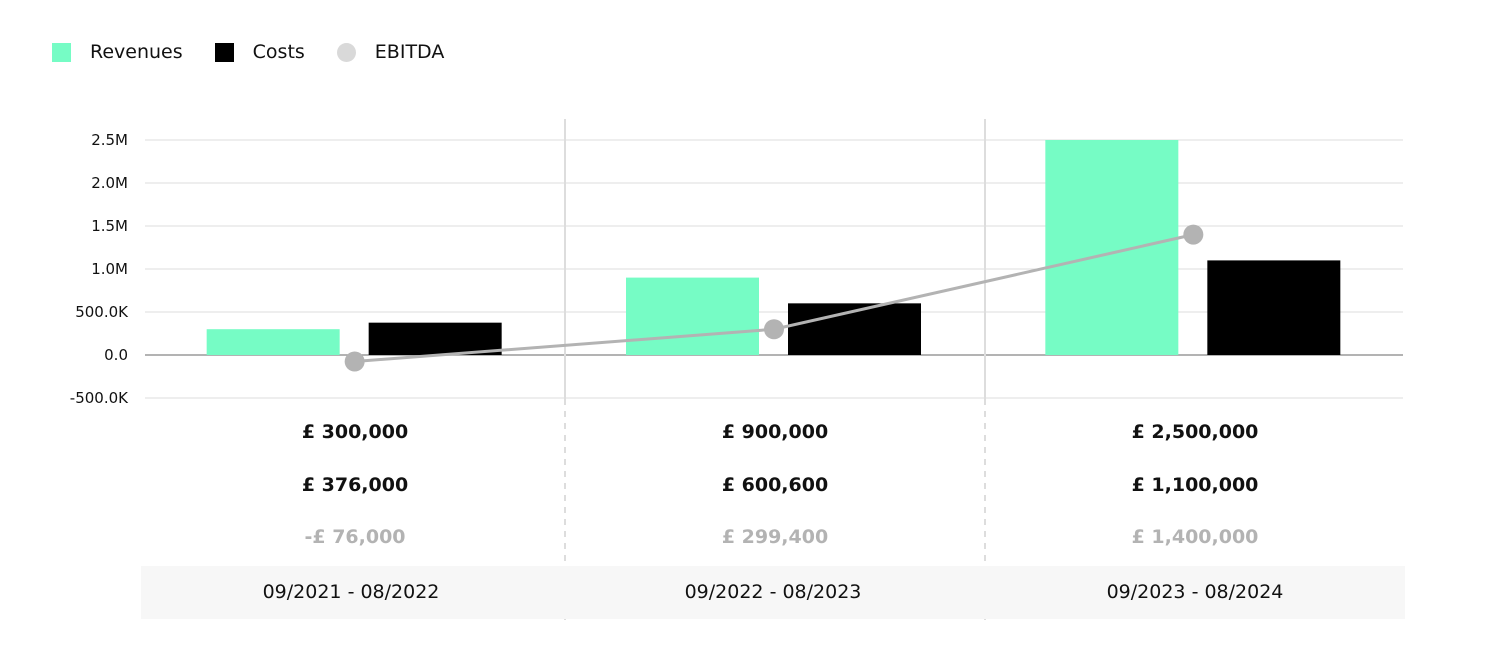  Describe the element at coordinates (355, 537) in the screenshot. I see `ebitda-value-0: -£ 76,000` at that location.